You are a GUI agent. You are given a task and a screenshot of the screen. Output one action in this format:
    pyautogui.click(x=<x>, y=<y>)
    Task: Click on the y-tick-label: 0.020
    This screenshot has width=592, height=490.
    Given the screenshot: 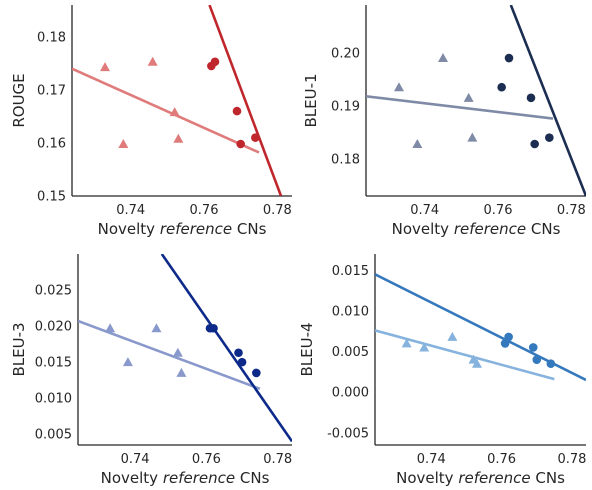 What is the action you would take?
    pyautogui.click(x=53, y=327)
    